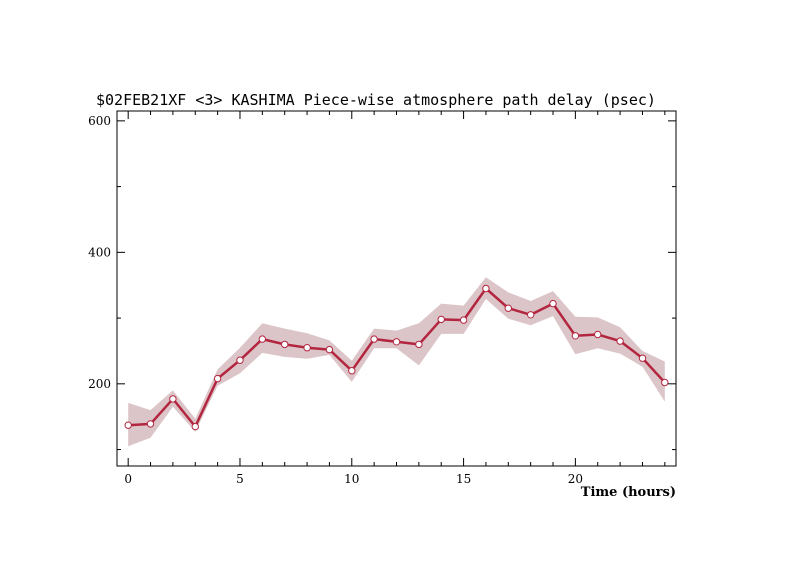  Describe the element at coordinates (351, 479) in the screenshot. I see `x-tick-label: 10` at that location.